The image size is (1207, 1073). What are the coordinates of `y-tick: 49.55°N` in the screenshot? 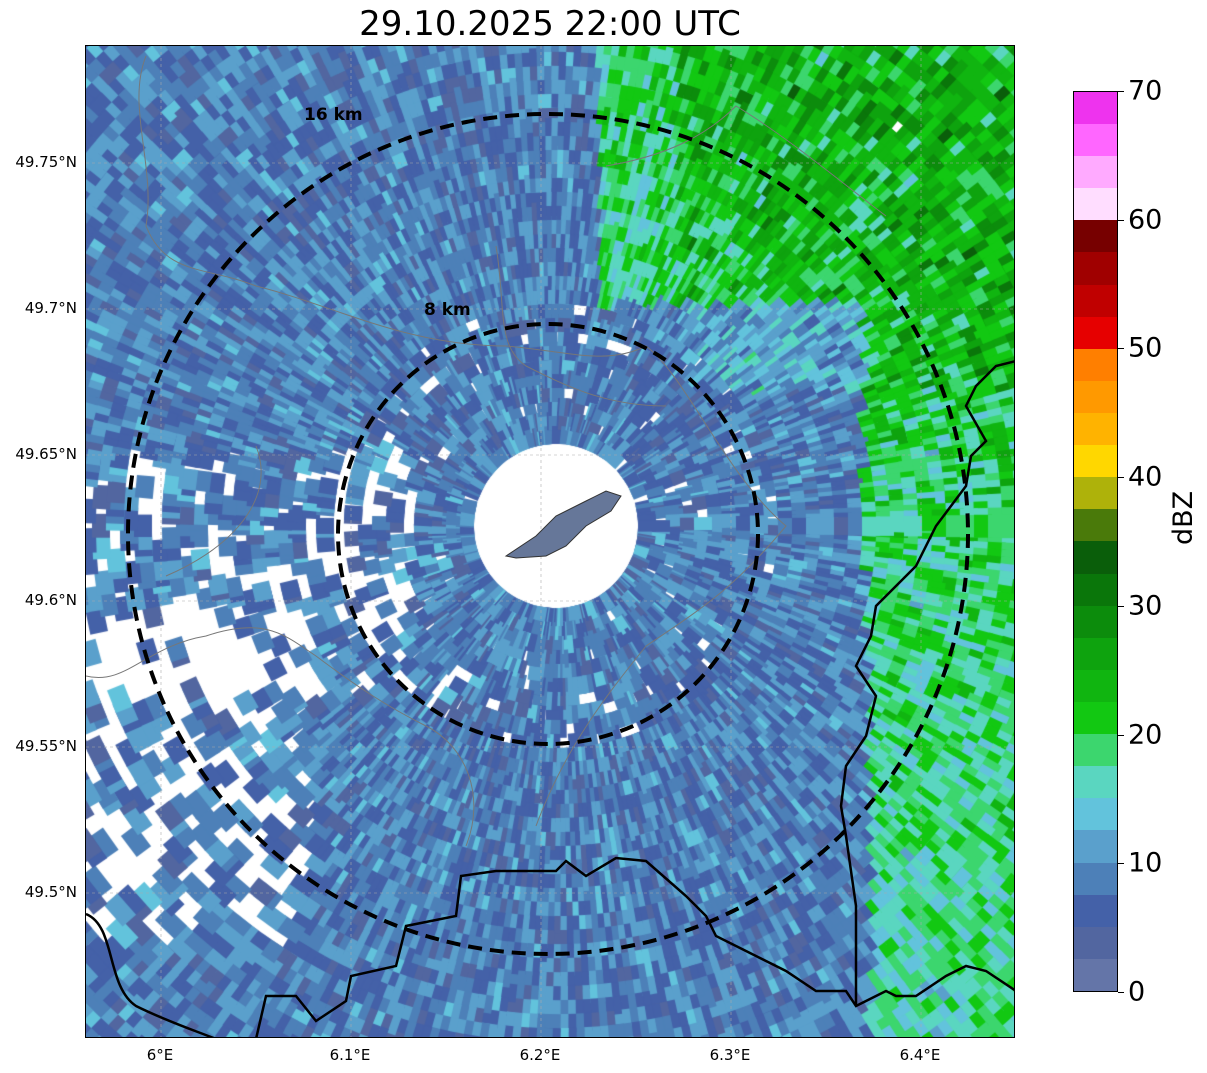 It's located at (46, 746).